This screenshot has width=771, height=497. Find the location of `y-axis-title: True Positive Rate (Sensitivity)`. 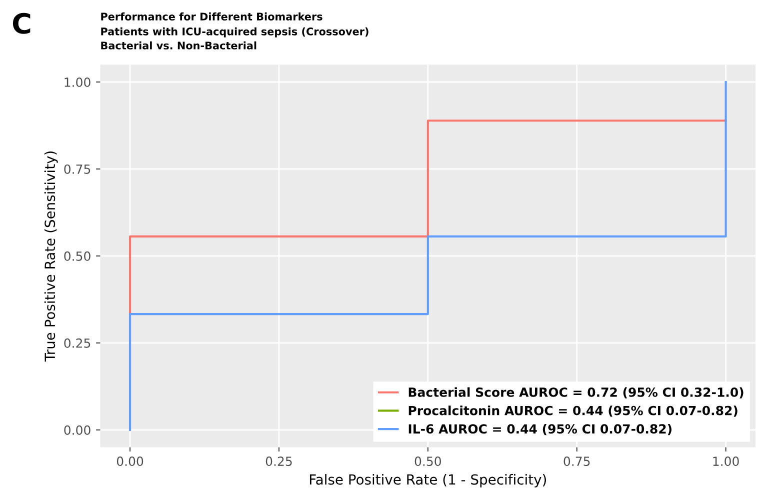

y-axis-title: True Positive Rate (Sensitivity) is located at coordinates (51, 257).